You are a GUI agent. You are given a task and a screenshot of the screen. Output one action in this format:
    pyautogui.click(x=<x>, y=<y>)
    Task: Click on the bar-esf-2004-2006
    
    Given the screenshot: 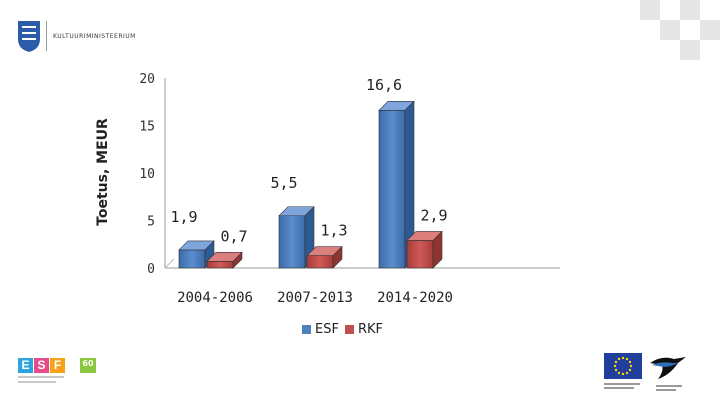 What is the action you would take?
    pyautogui.click(x=192, y=259)
    